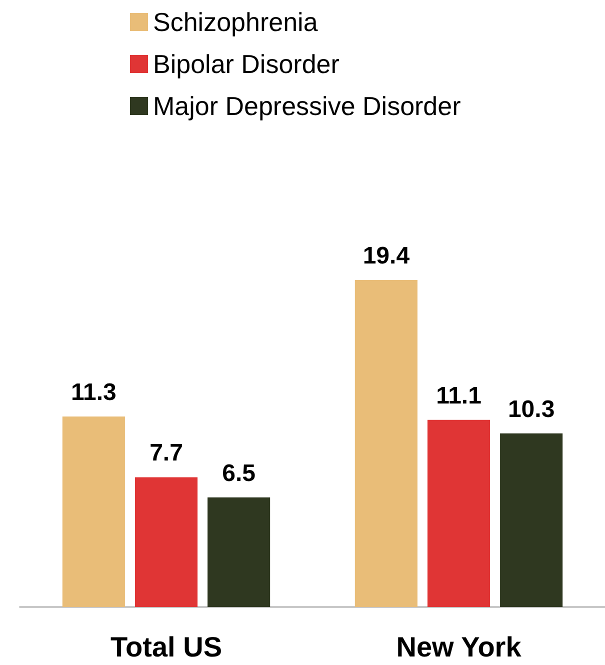 The height and width of the screenshot is (665, 605). I want to click on legend-label: Bipolar Disorder, so click(246, 64).